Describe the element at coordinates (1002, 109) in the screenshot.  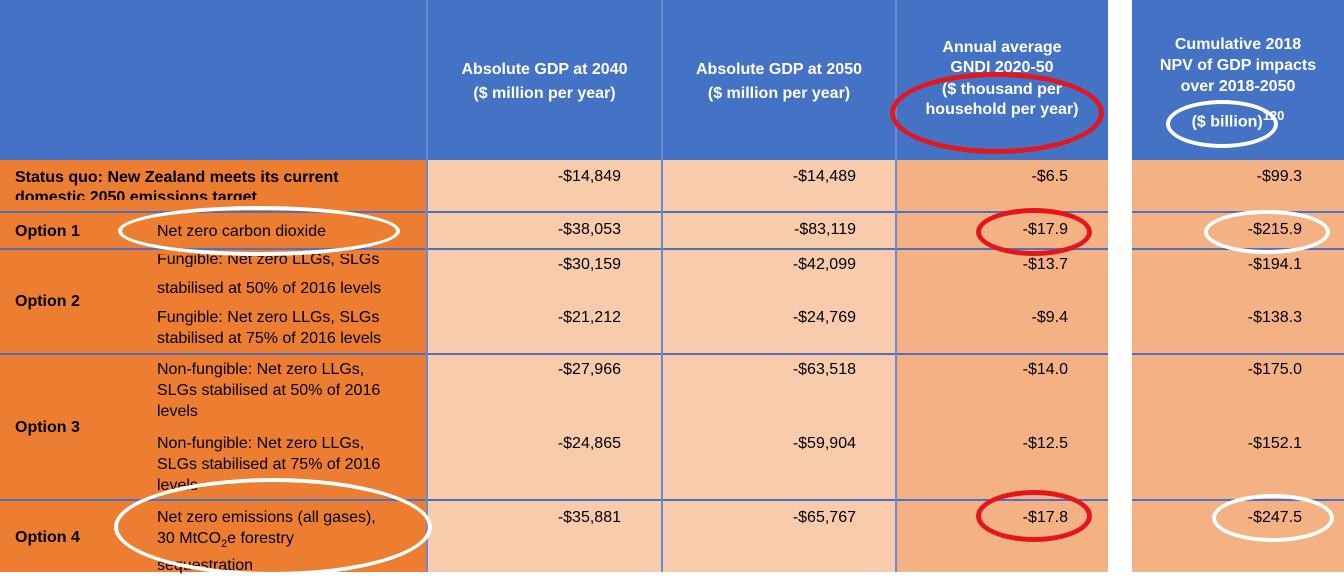
I see `header-gndi-line4: household per year)` at that location.